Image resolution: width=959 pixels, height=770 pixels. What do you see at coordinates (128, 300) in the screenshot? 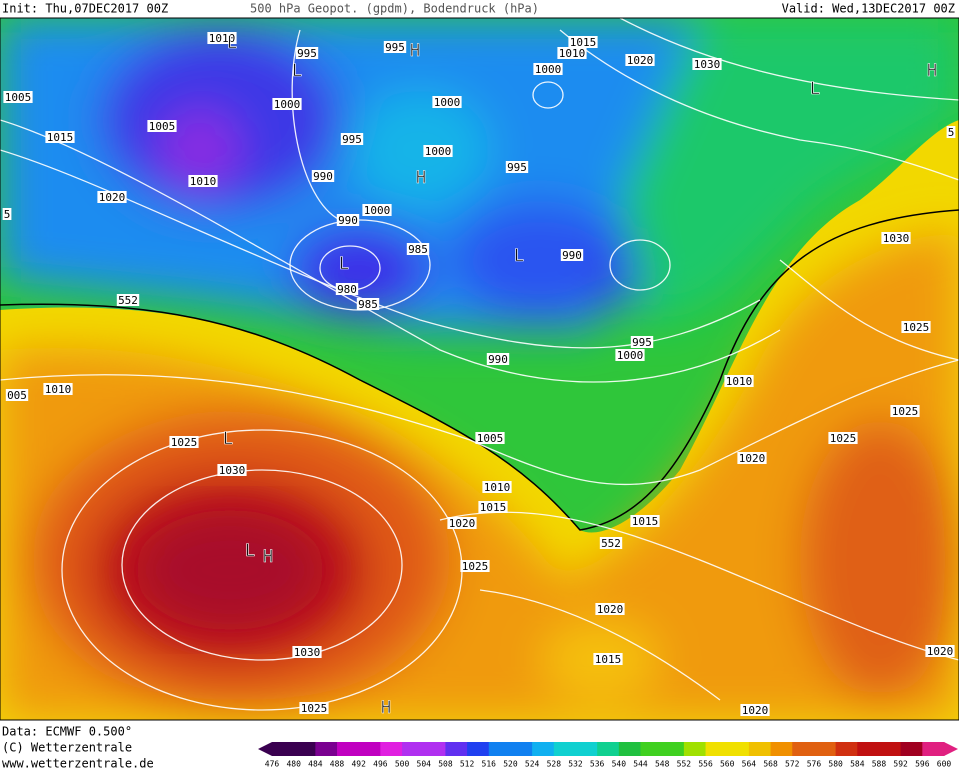
I see `isobar-label: 552` at bounding box center [128, 300].